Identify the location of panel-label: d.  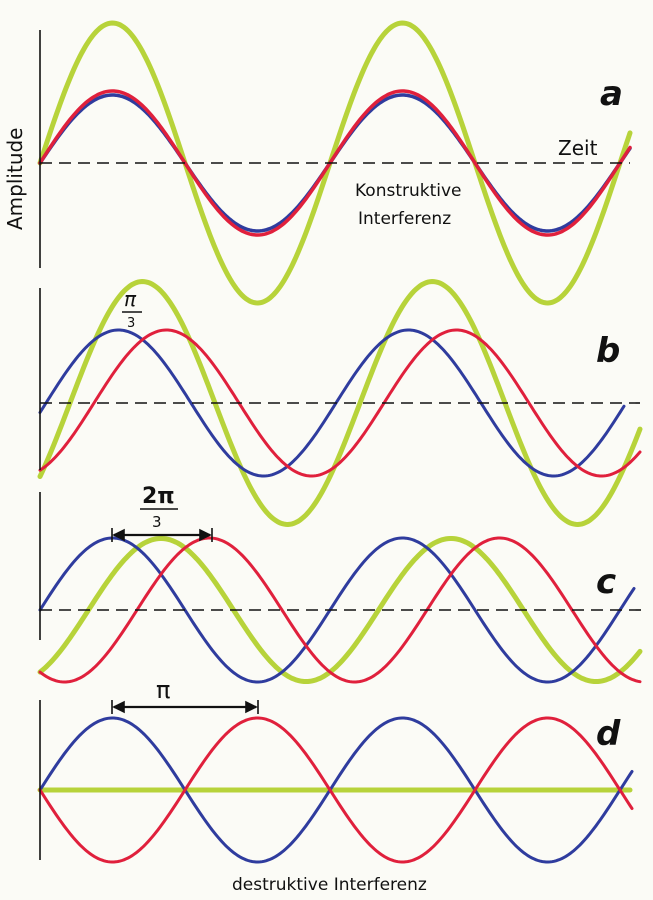
(608, 734).